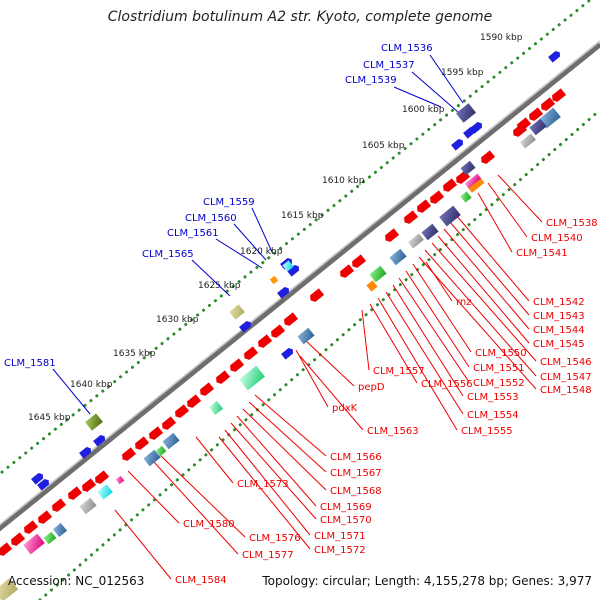 The image size is (600, 600). I want to click on gene-label-clm_1556: CLM_1556, so click(447, 384).